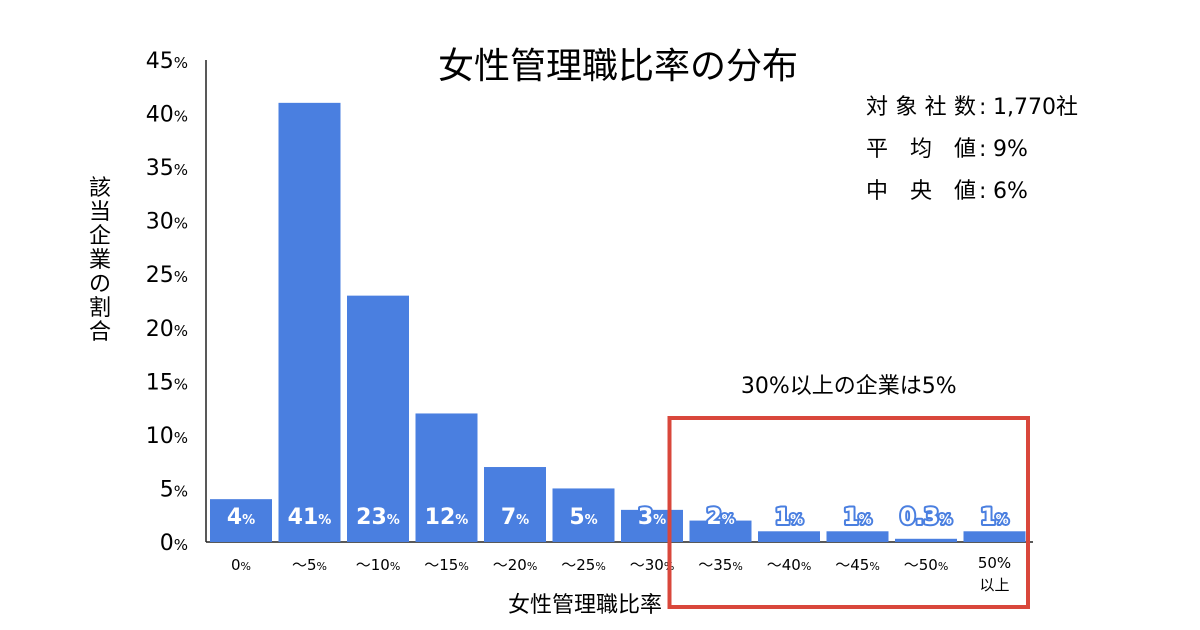 Image resolution: width=1200 pixels, height=630 pixels. I want to click on stat-value: 9%, so click(1010, 149).